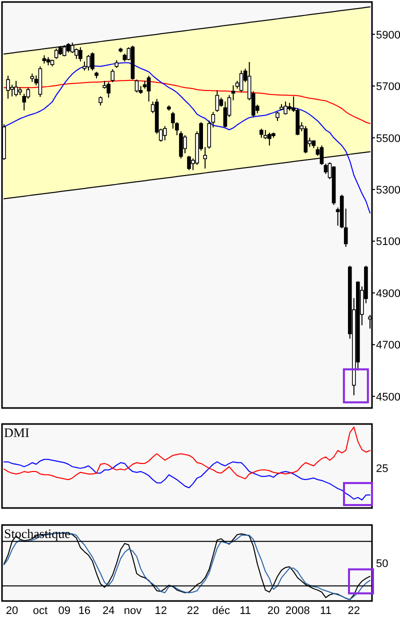 The width and height of the screenshot is (400, 618). Describe the element at coordinates (388, 397) in the screenshot. I see `y-tick-label: 4500` at that location.